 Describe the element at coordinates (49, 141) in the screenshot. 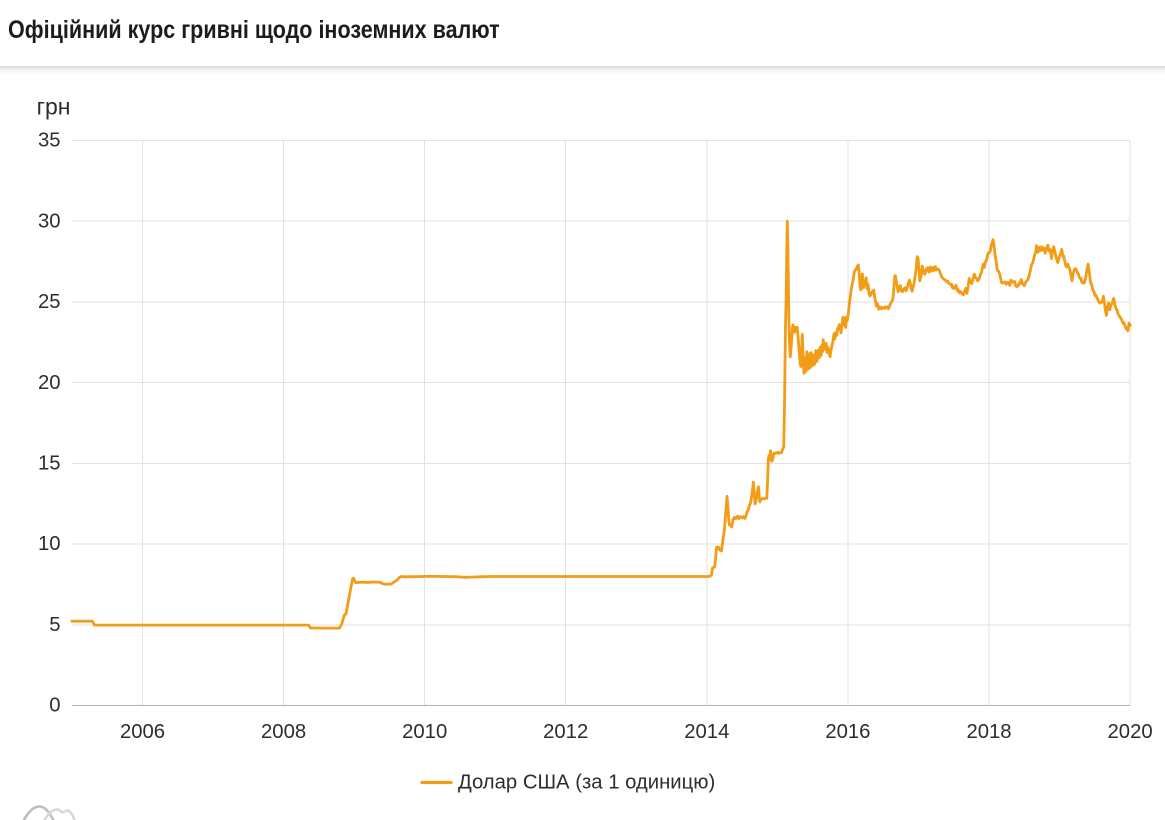

I see `svg-text: 35` at that location.